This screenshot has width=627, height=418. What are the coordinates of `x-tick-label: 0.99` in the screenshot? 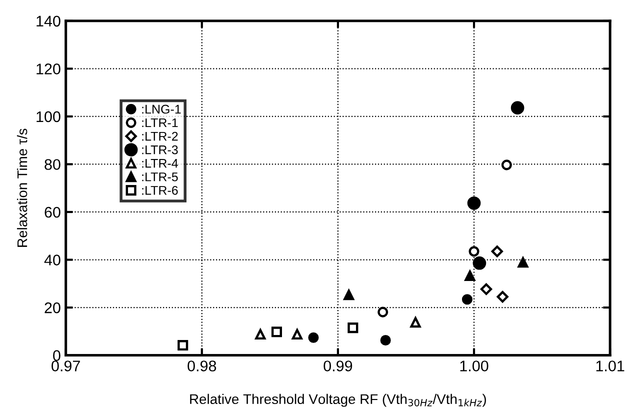 It's located at (338, 366).